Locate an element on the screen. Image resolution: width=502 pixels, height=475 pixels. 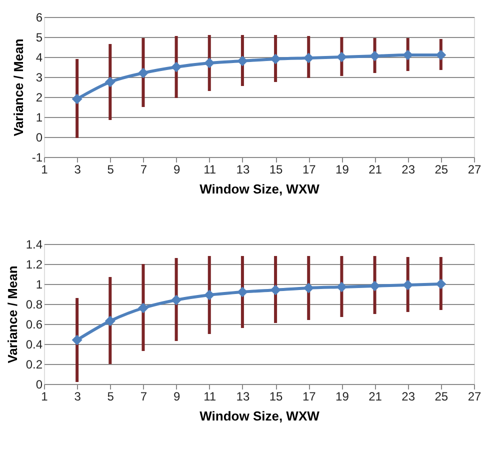
y-tick-label: 4 is located at coordinates (39, 57).